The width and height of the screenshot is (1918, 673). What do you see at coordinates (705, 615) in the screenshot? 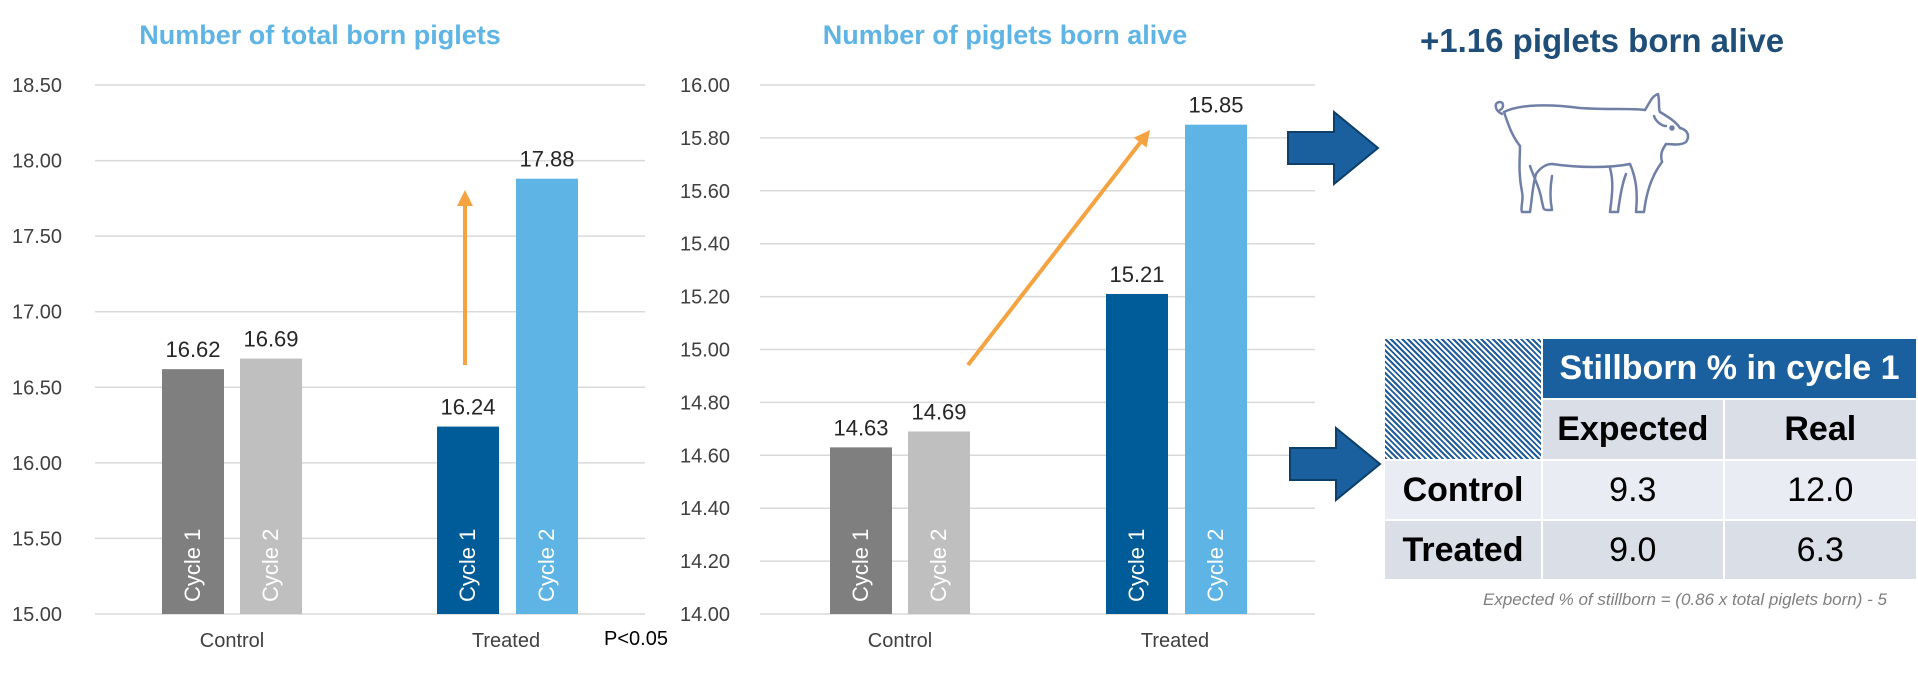
I see `y-tick-label: 14.00` at bounding box center [705, 615].